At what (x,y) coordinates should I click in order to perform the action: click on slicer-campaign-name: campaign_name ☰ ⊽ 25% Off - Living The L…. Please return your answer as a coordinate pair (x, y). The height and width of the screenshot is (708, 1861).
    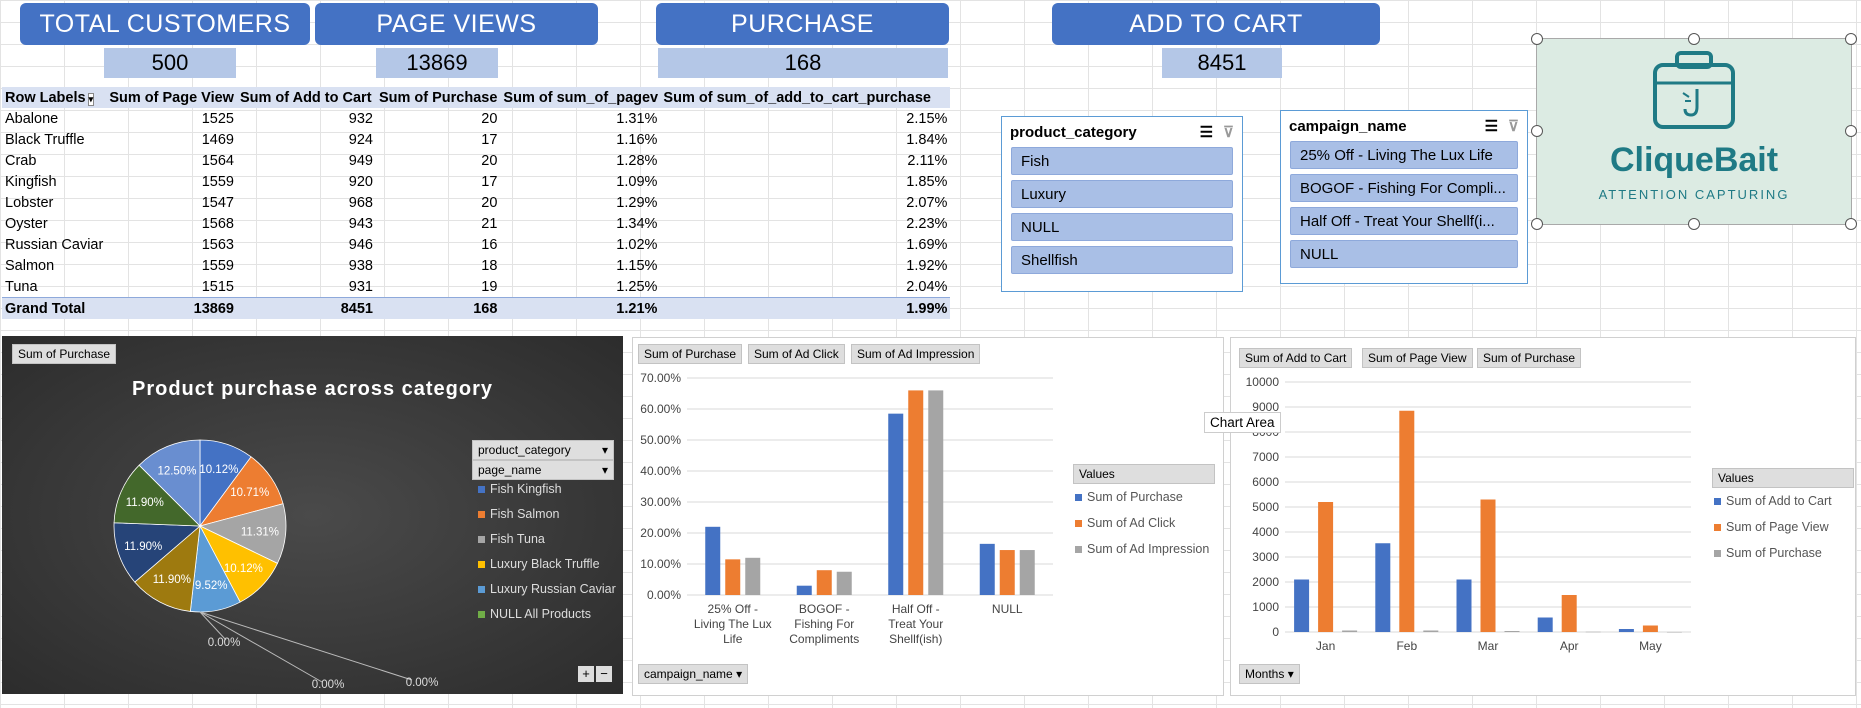
    Looking at the image, I should click on (1404, 197).